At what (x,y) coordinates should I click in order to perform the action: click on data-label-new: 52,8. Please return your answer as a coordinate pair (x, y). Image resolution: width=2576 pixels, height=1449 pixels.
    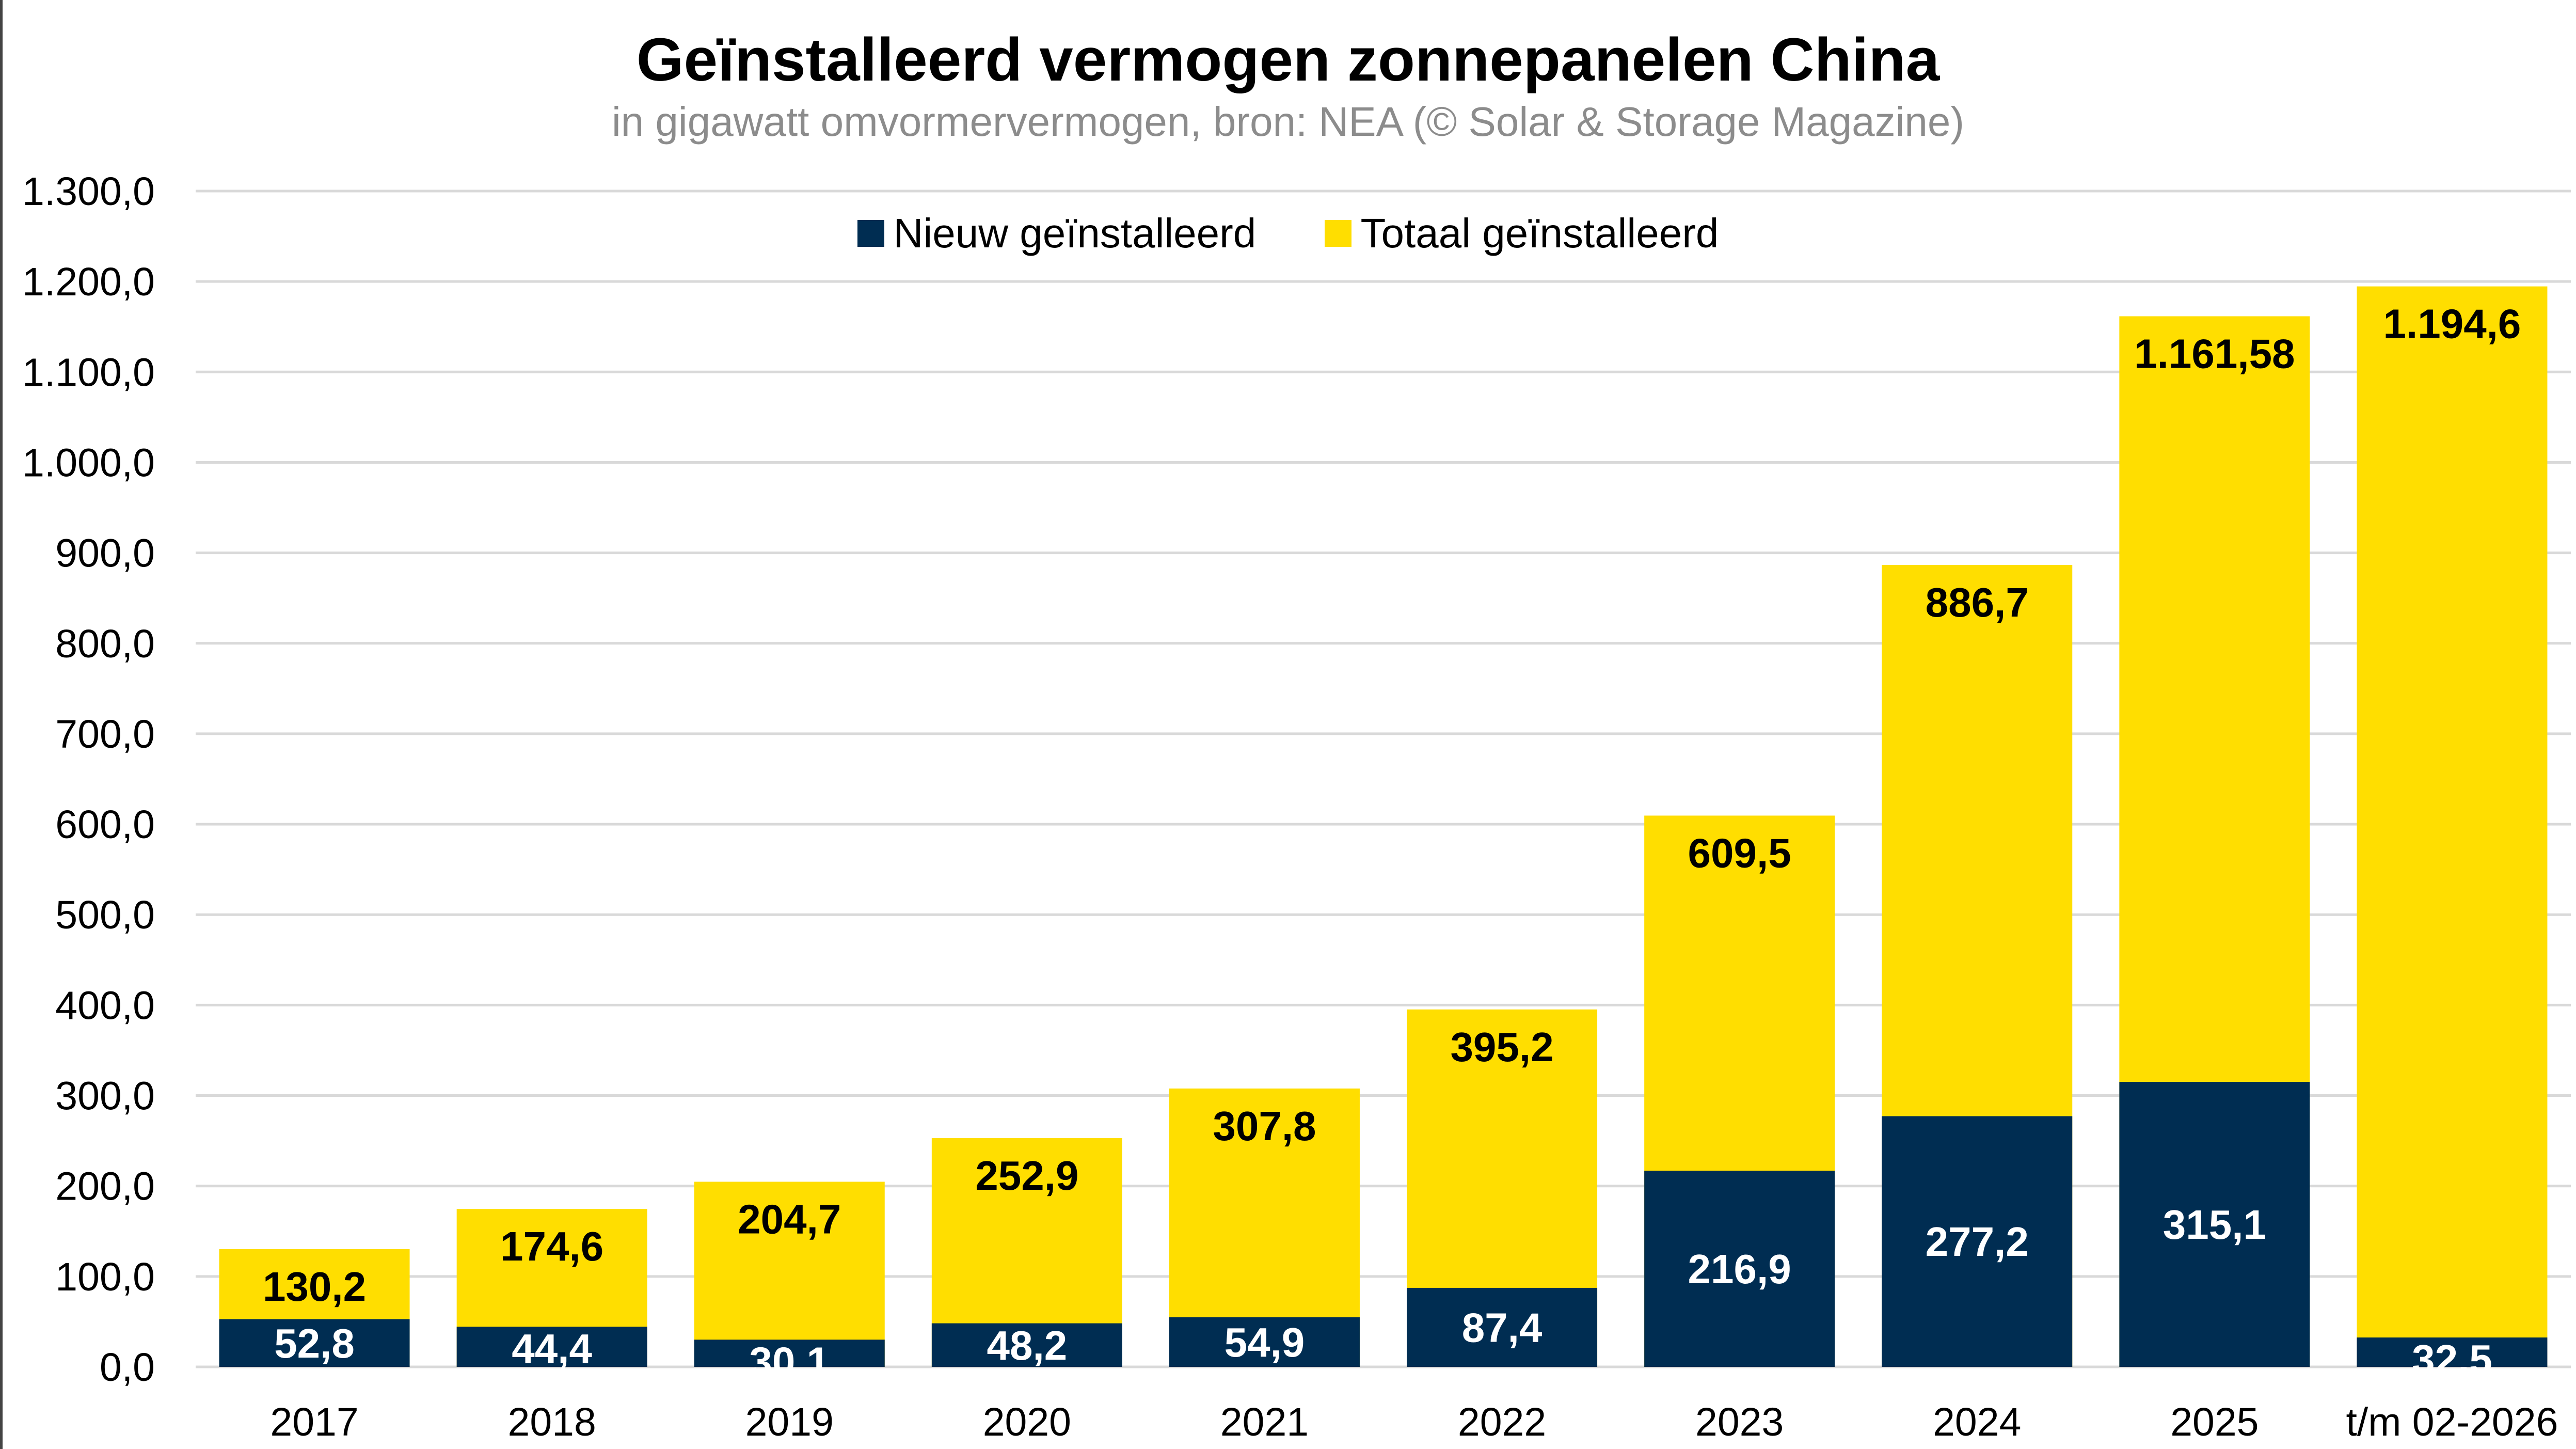
    Looking at the image, I should click on (314, 1343).